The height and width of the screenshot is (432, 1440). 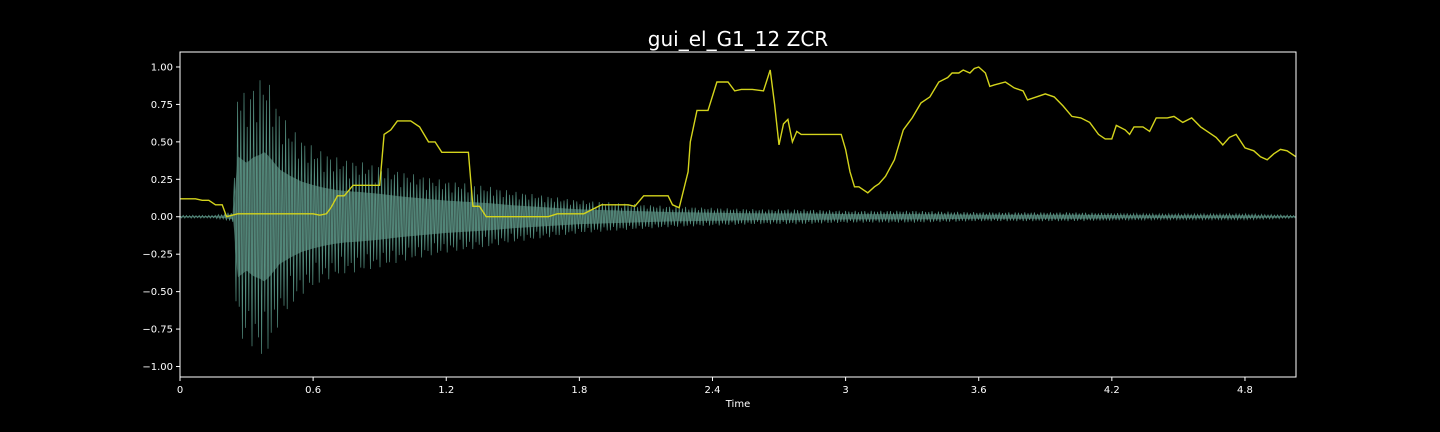 I want to click on x-tick-label: 1.2, so click(x=446, y=390).